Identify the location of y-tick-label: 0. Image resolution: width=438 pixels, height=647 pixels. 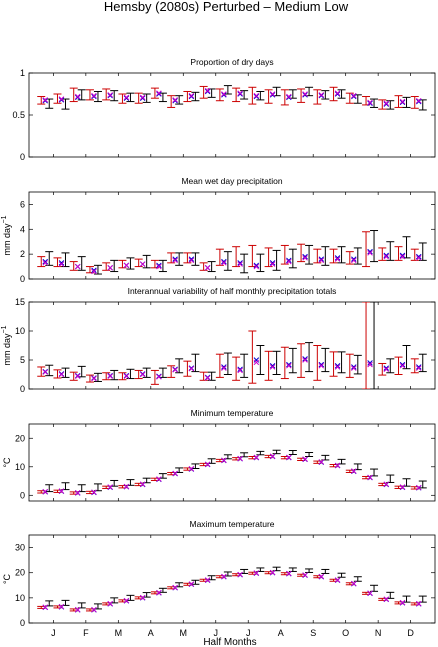
(22, 623).